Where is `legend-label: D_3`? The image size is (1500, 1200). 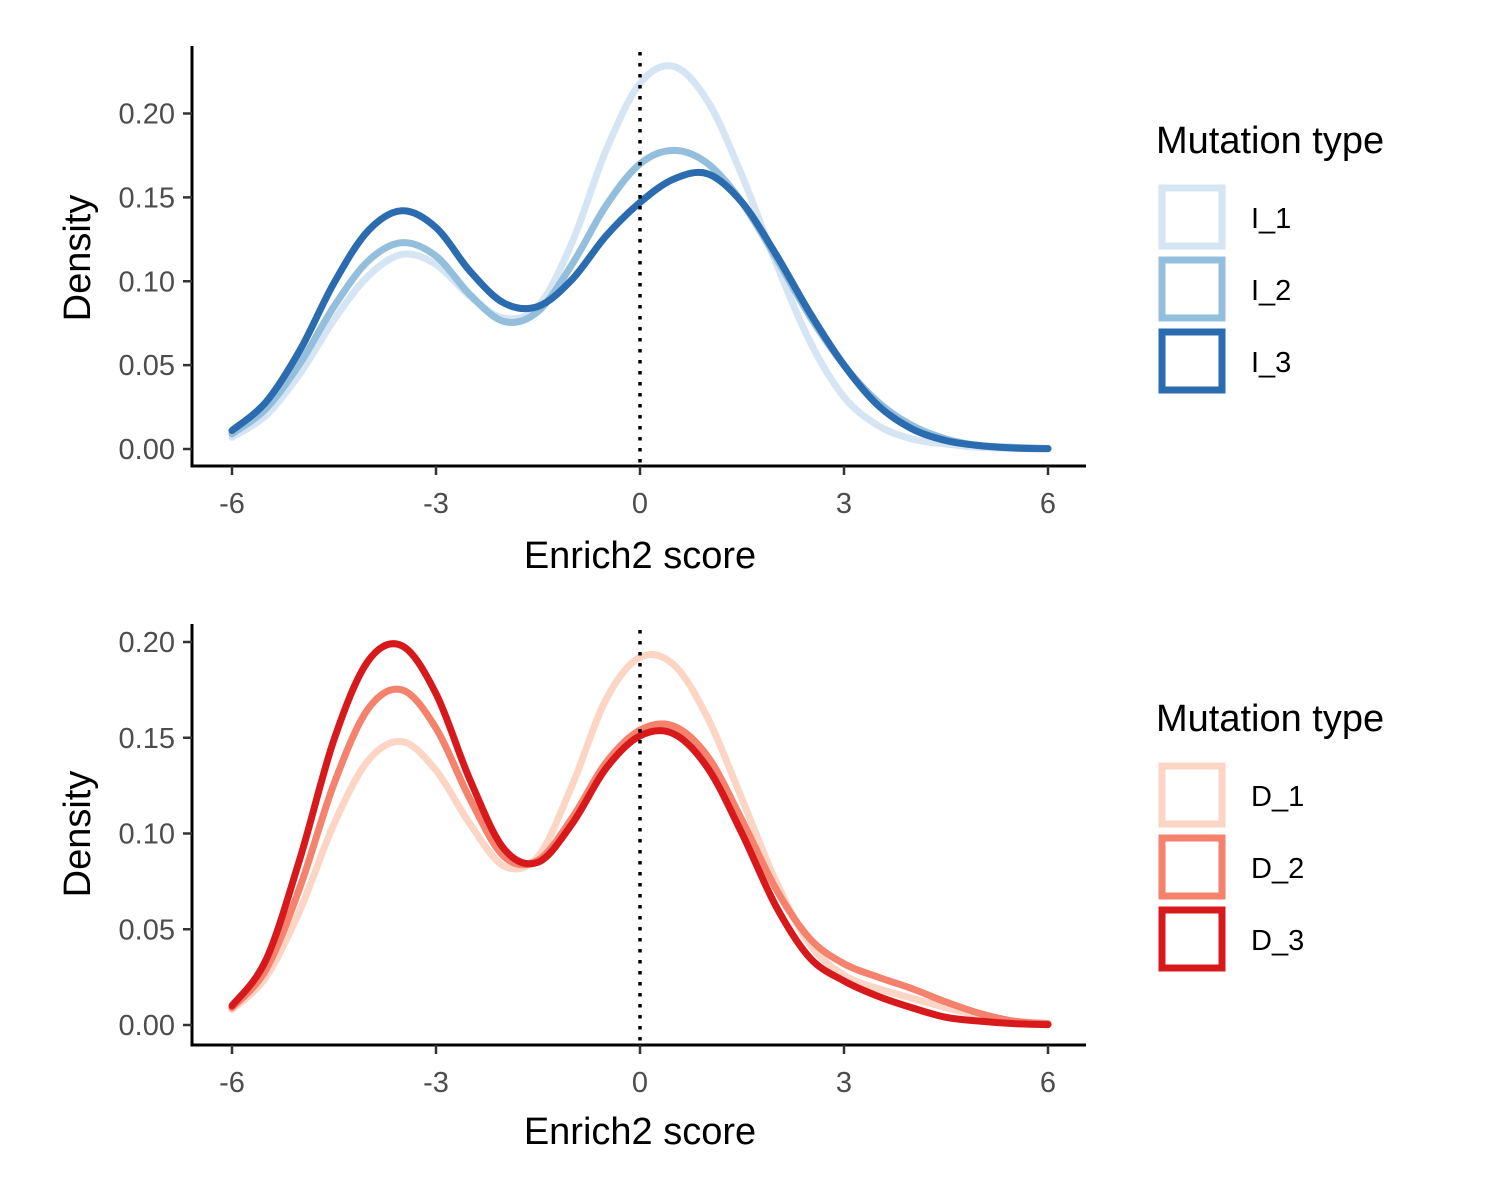 legend-label: D_3 is located at coordinates (1277, 941).